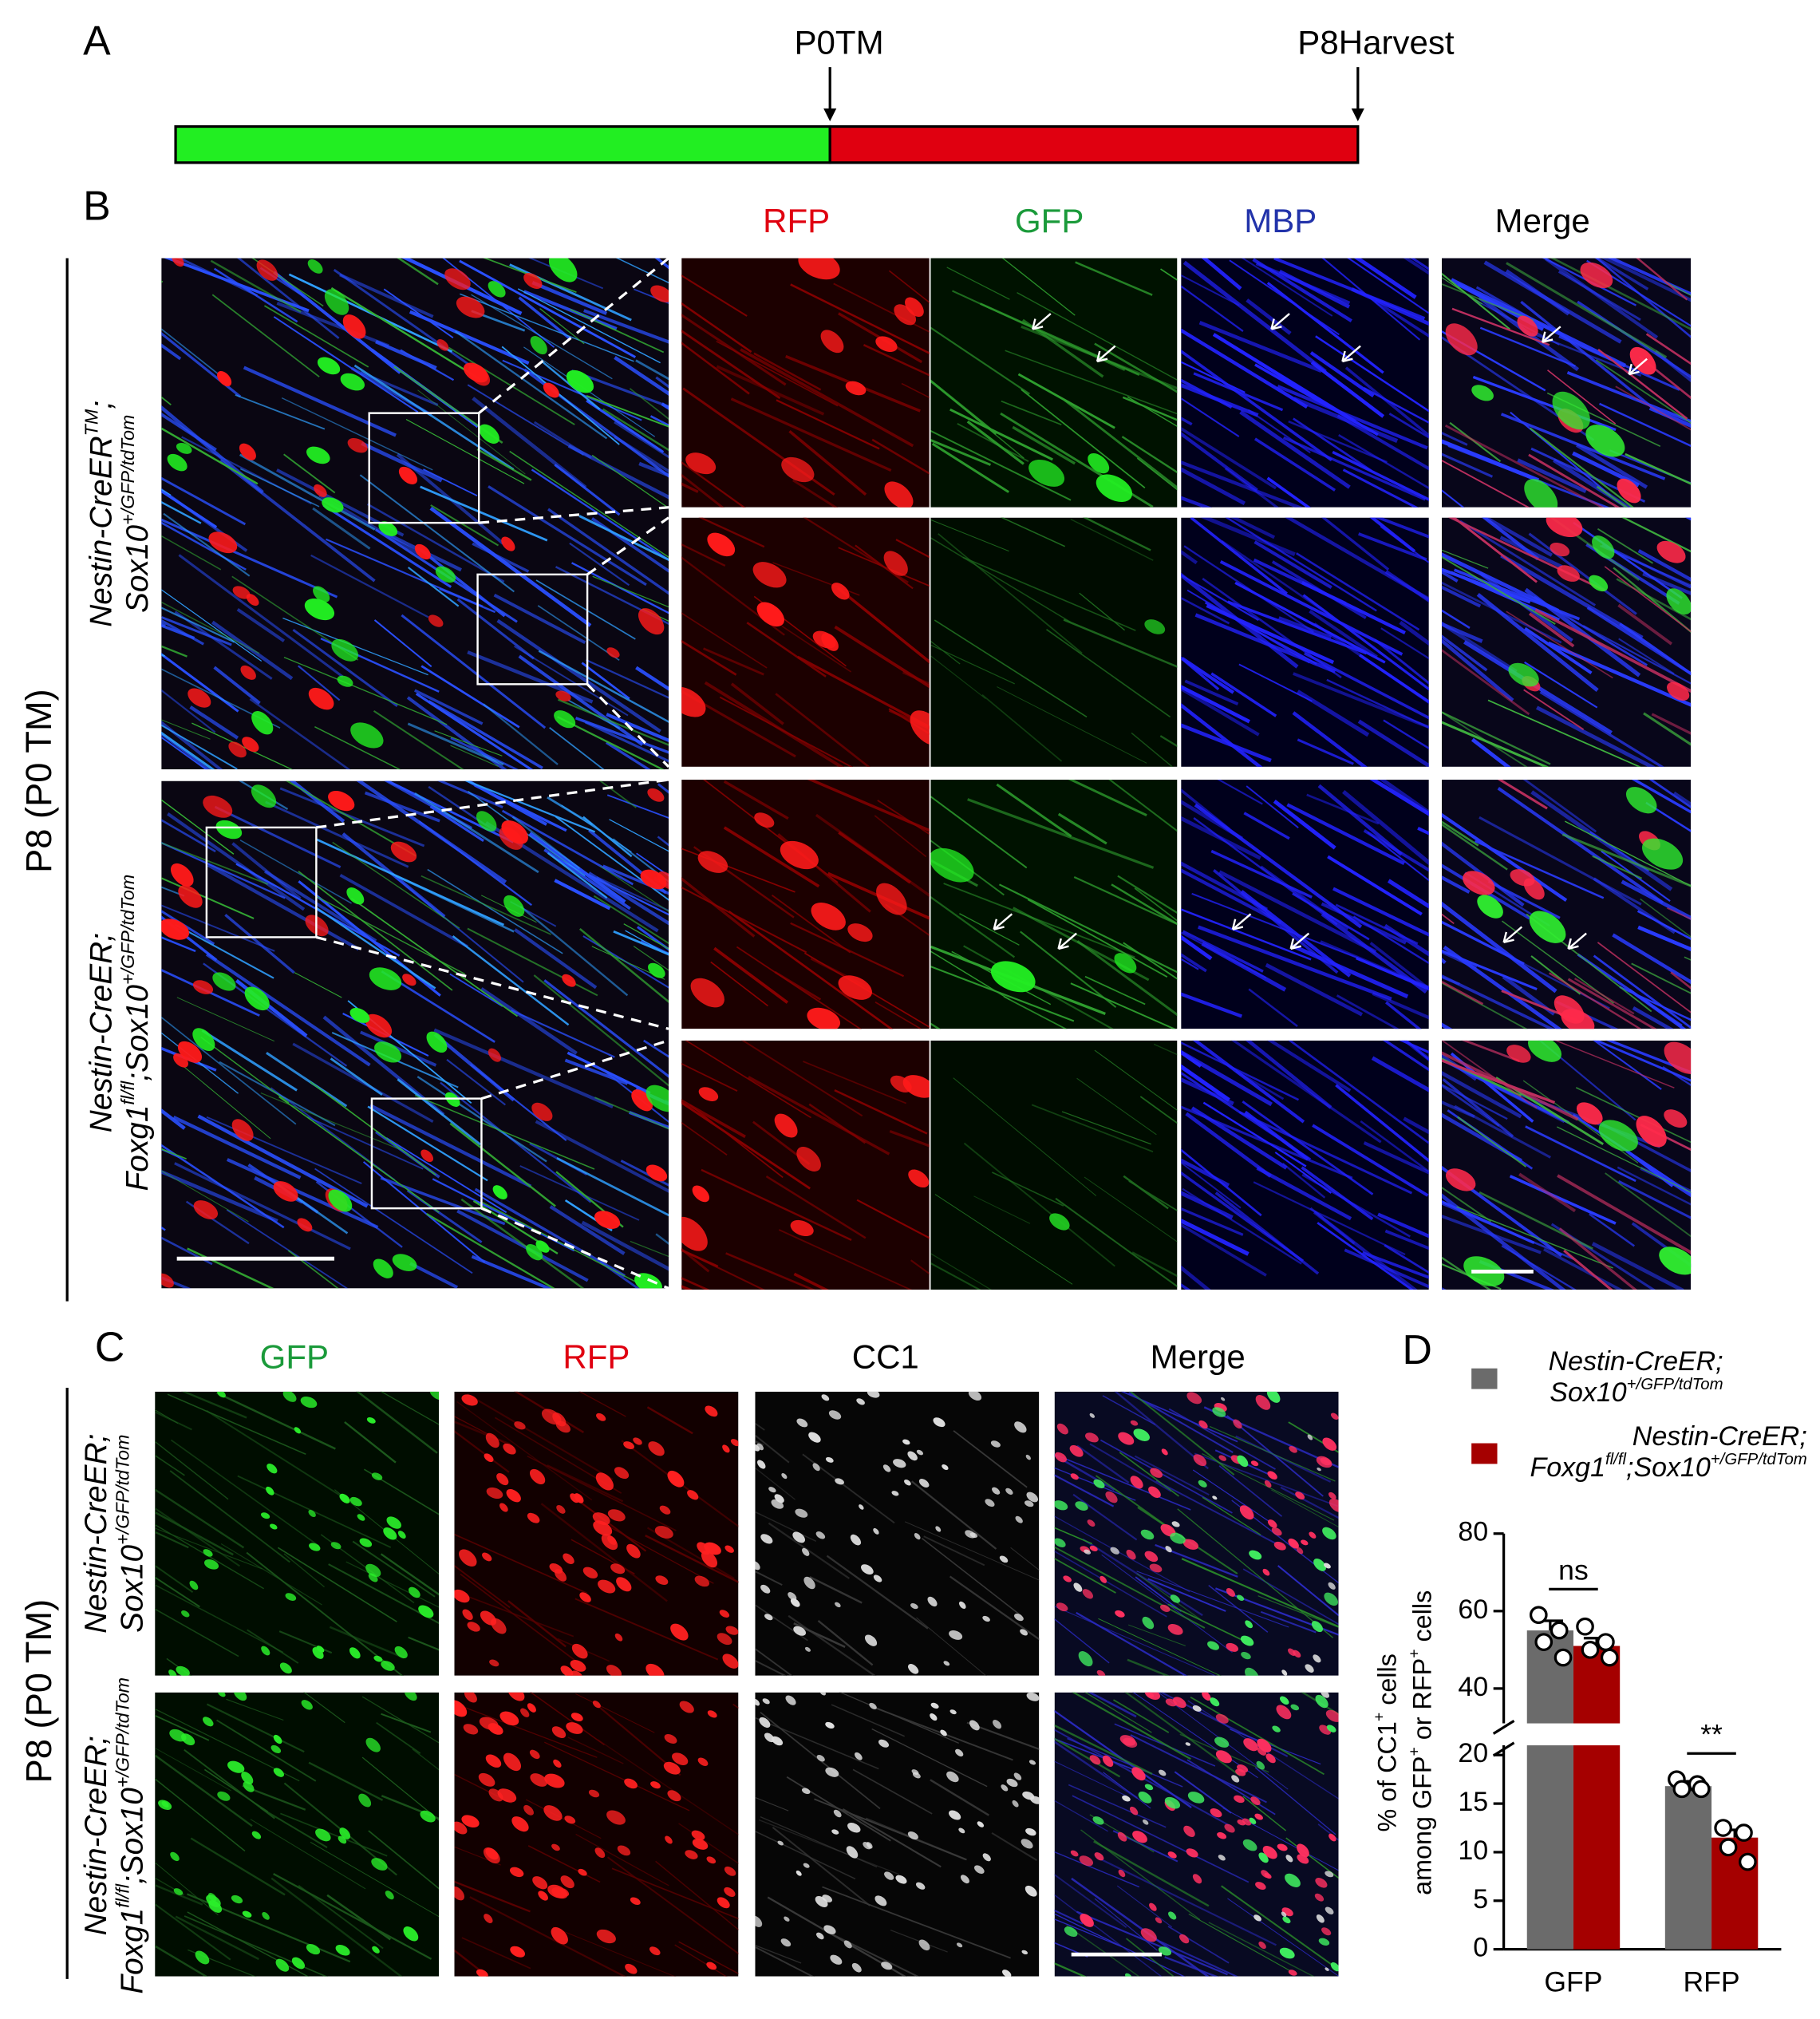  I want to click on text-segment: Foxg1, so click(137, 1148).